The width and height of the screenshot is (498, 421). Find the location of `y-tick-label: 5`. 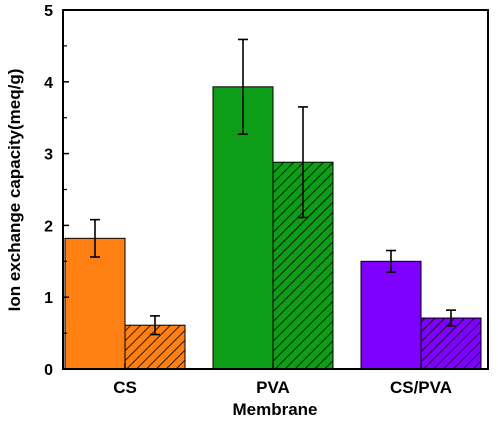

y-tick-label: 5 is located at coordinates (48, 11).